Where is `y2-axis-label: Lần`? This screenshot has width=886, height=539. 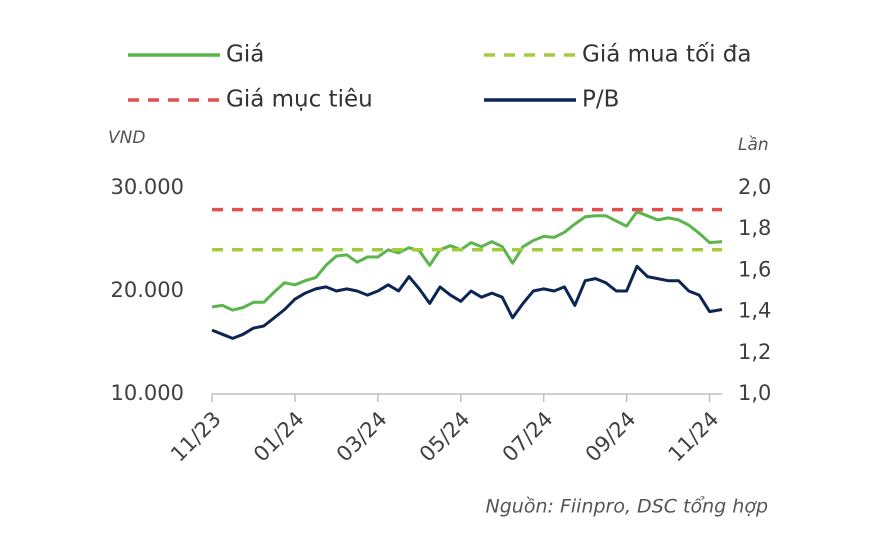
y2-axis-label: Lần is located at coordinates (753, 144).